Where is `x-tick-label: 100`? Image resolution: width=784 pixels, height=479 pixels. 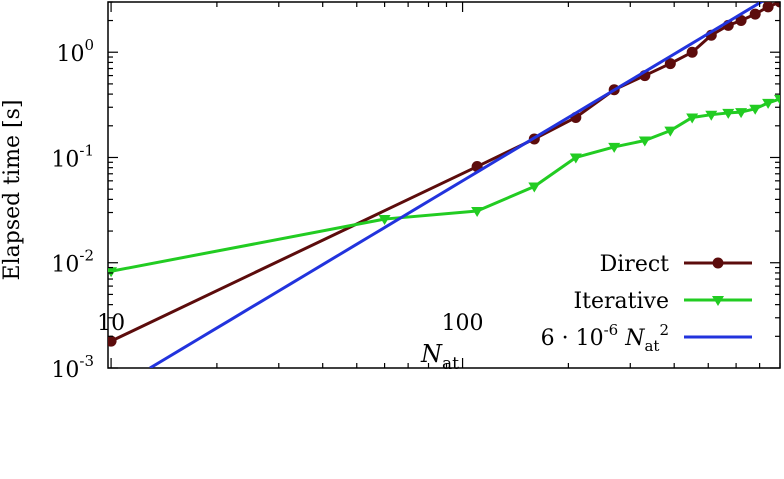 x-tick-label: 100 is located at coordinates (463, 323).